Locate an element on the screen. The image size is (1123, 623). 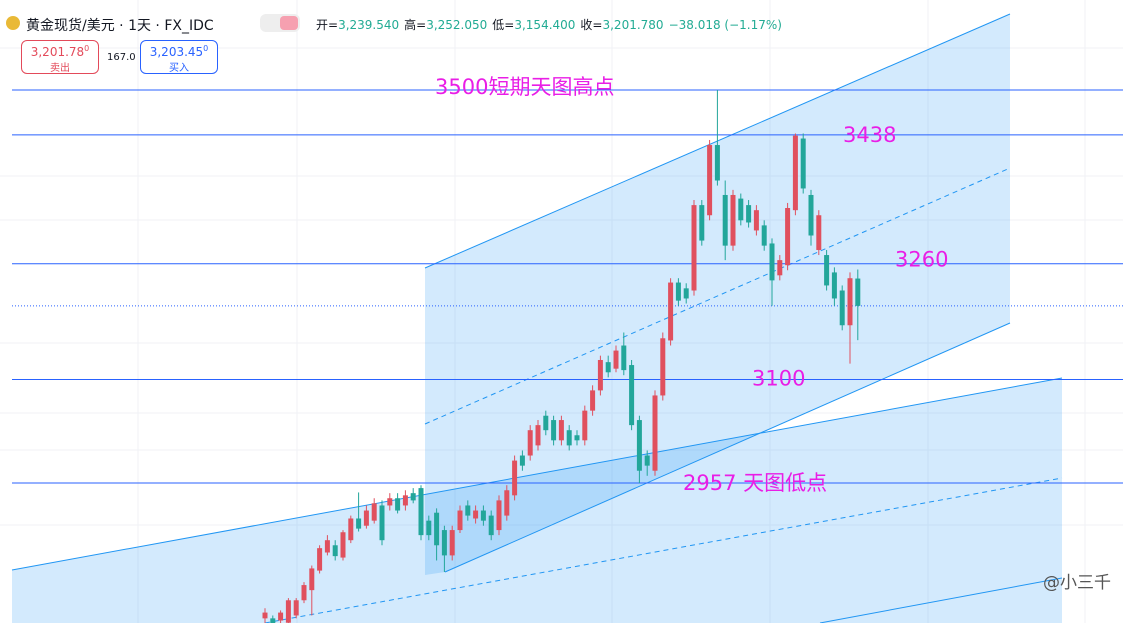
sell-price: 3,201.78 is located at coordinates (57, 52).